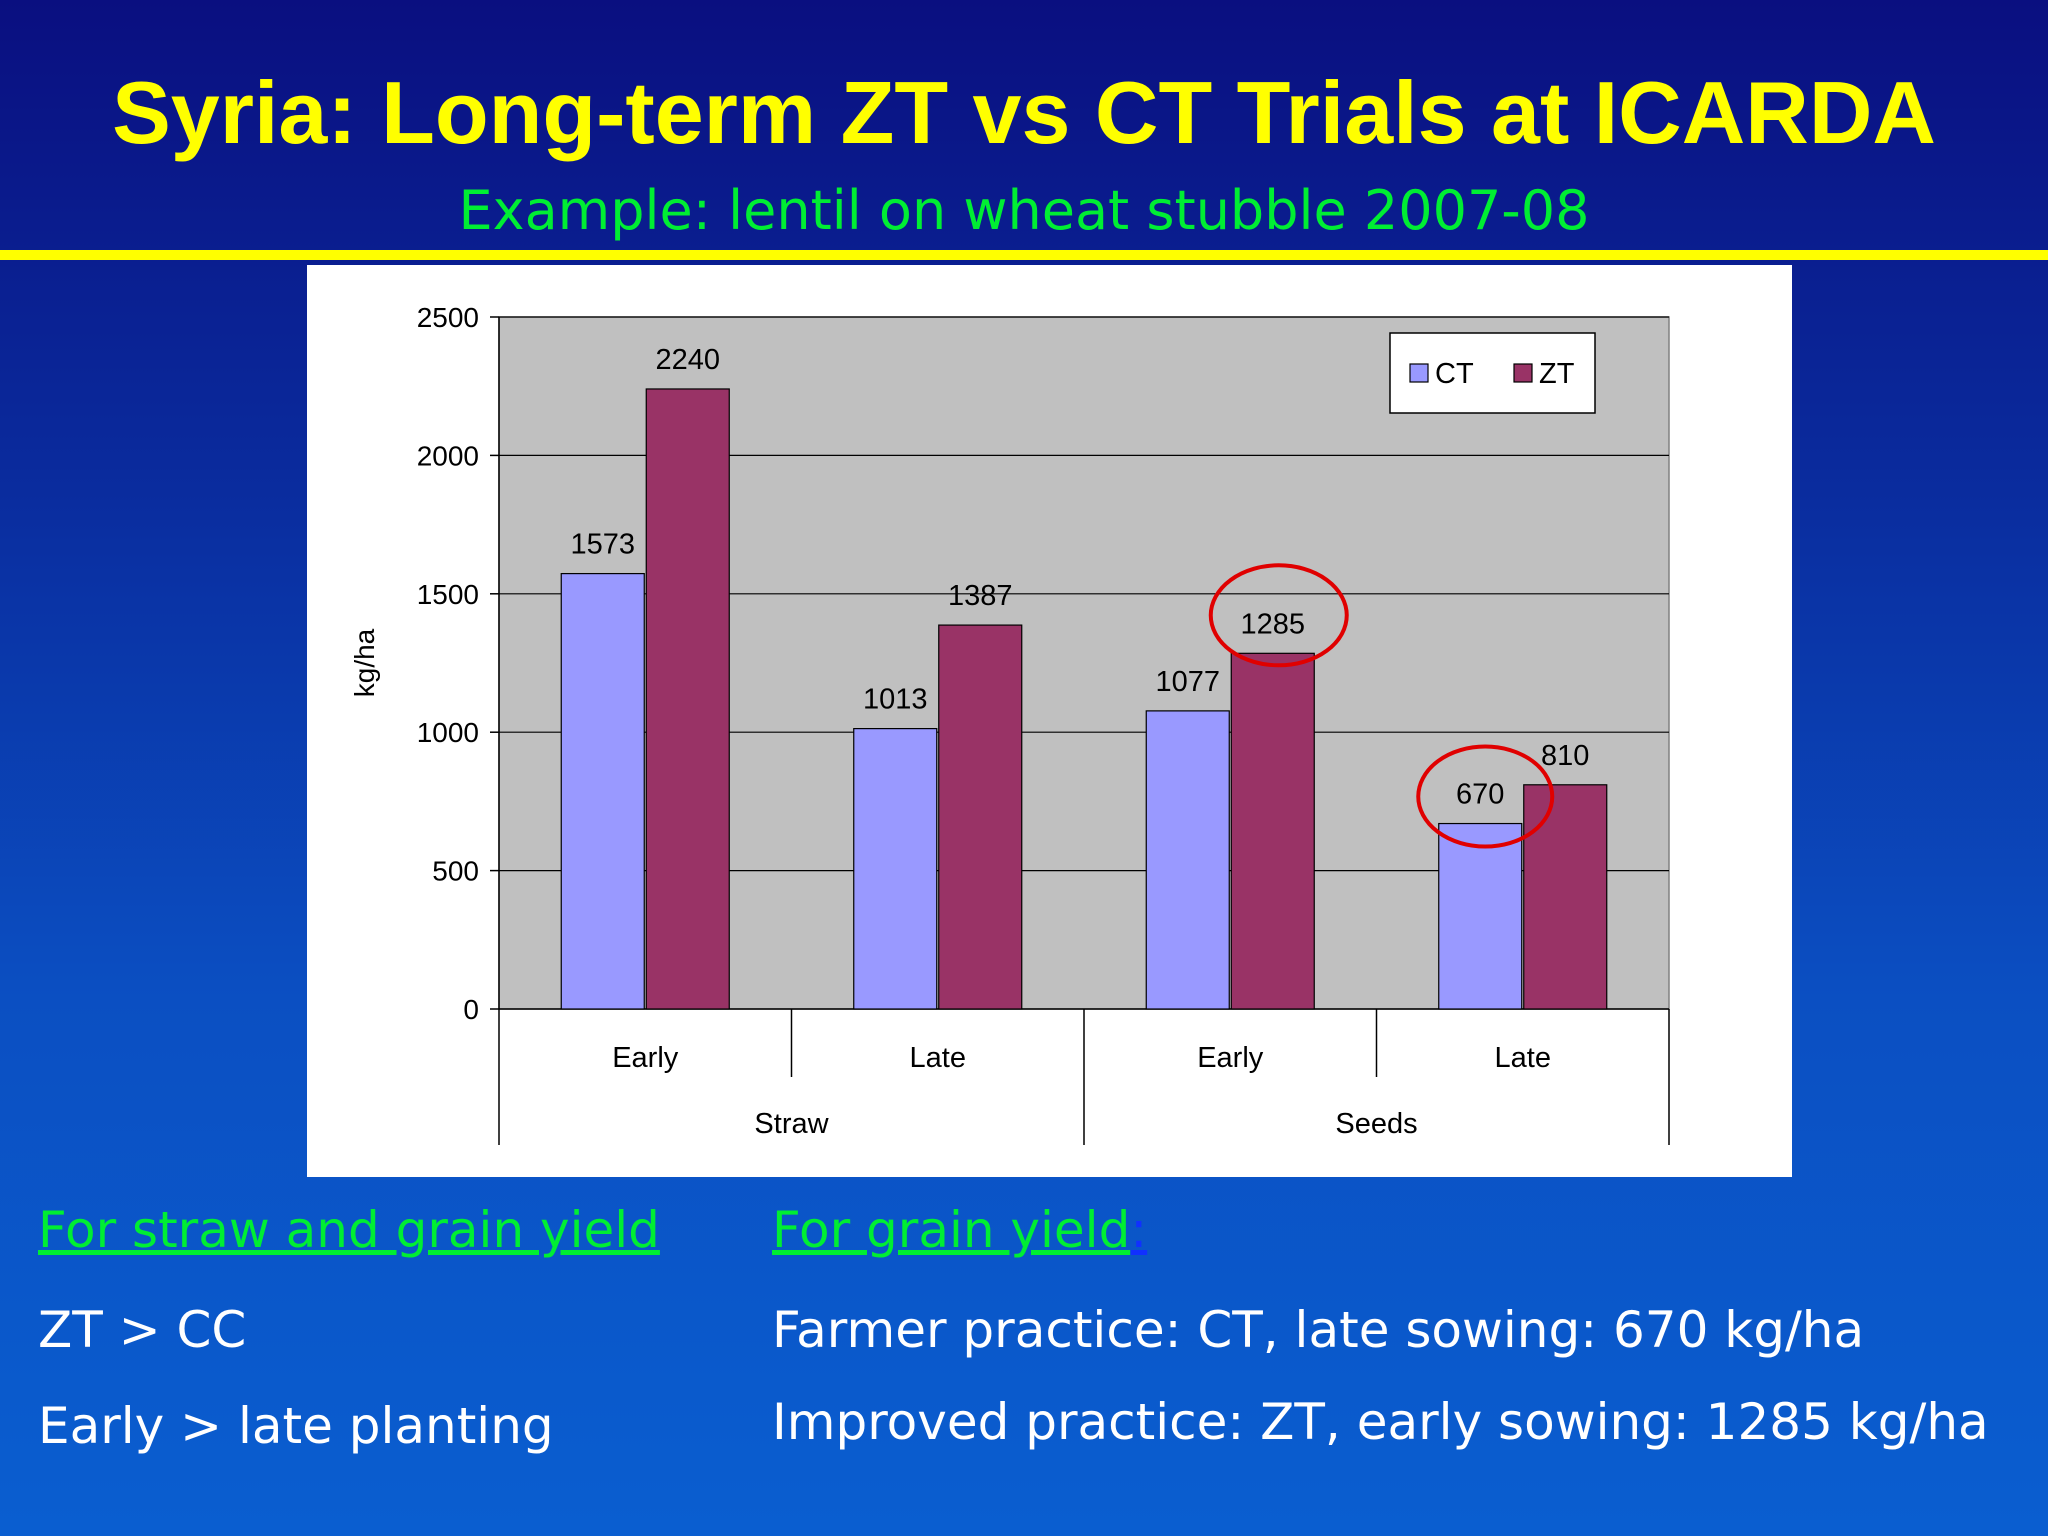  Describe the element at coordinates (1454, 374) in the screenshot. I see `legend-label-ct: CT` at that location.